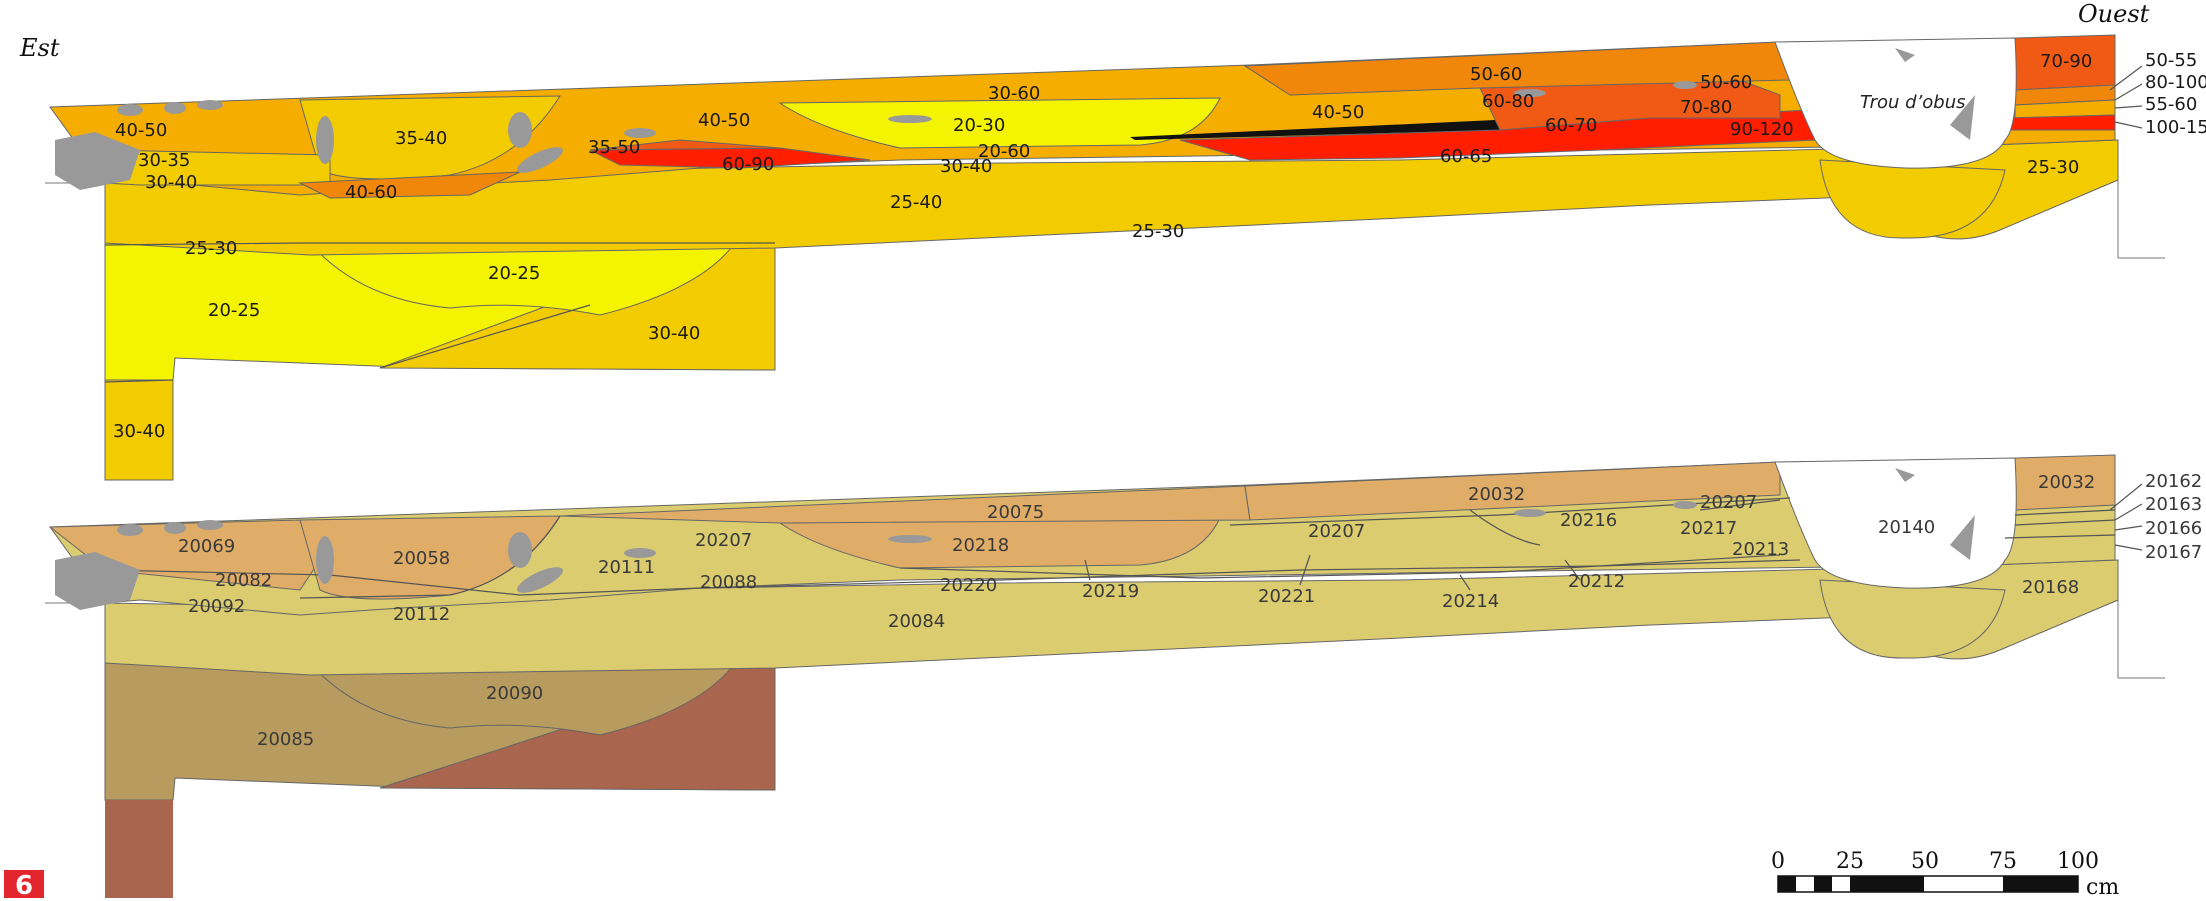  Describe the element at coordinates (1286, 596) in the screenshot. I see `bottom-label-18: 20221` at that location.